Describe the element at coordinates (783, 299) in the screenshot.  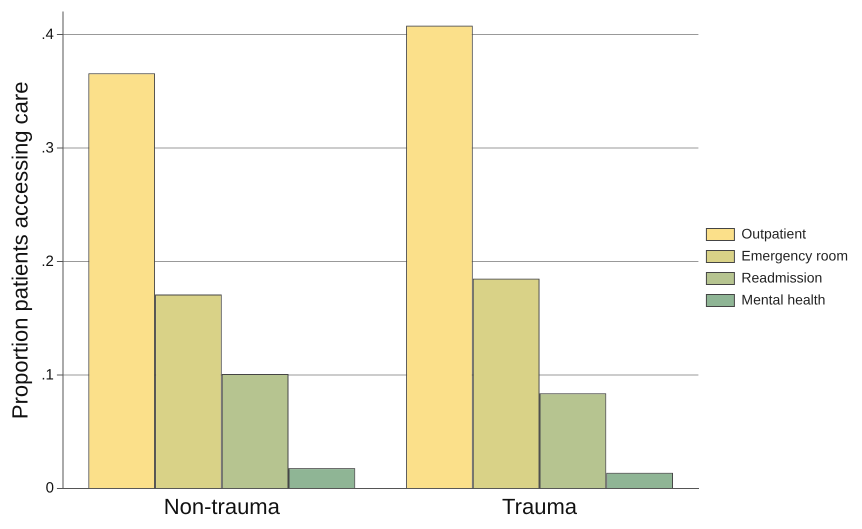
I see `legend-label: Mental health` at that location.